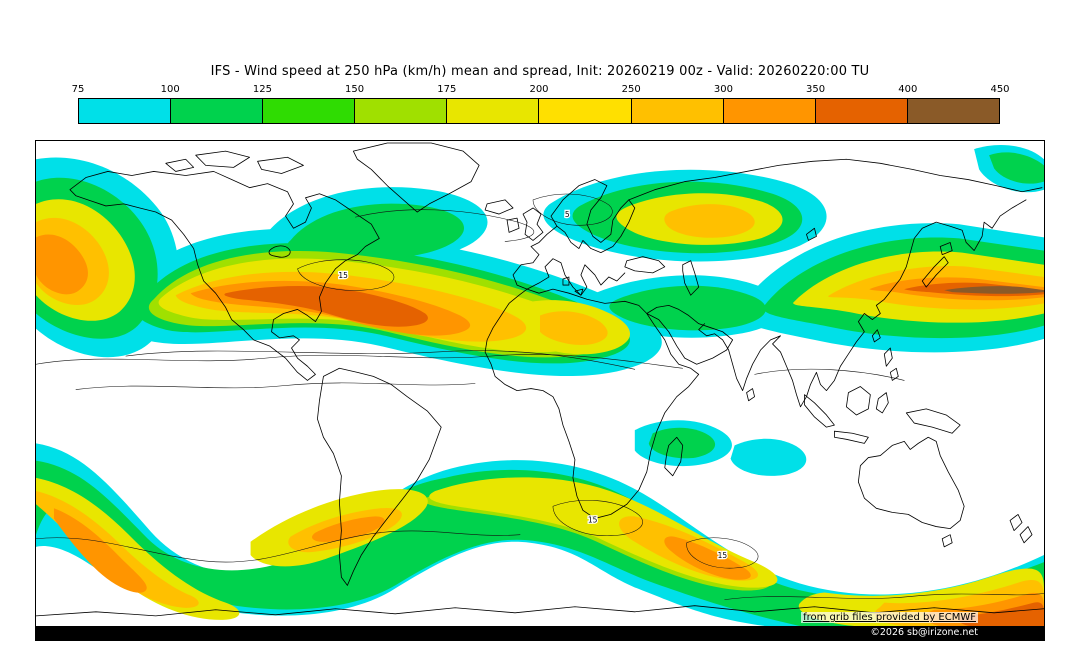 The width and height of the screenshot is (1080, 658). I want to click on ecmwf-credit: from grib files provided by ECMWF, so click(889, 617).